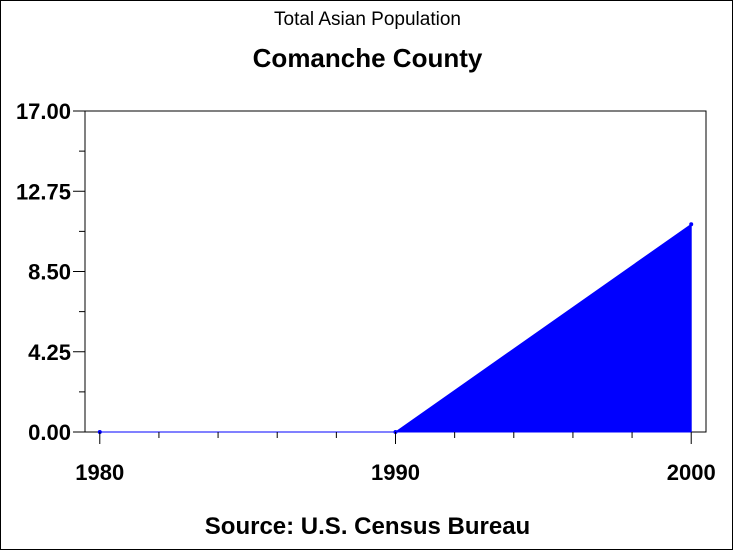  What do you see at coordinates (691, 472) in the screenshot?
I see `x-tick-label: 2000` at bounding box center [691, 472].